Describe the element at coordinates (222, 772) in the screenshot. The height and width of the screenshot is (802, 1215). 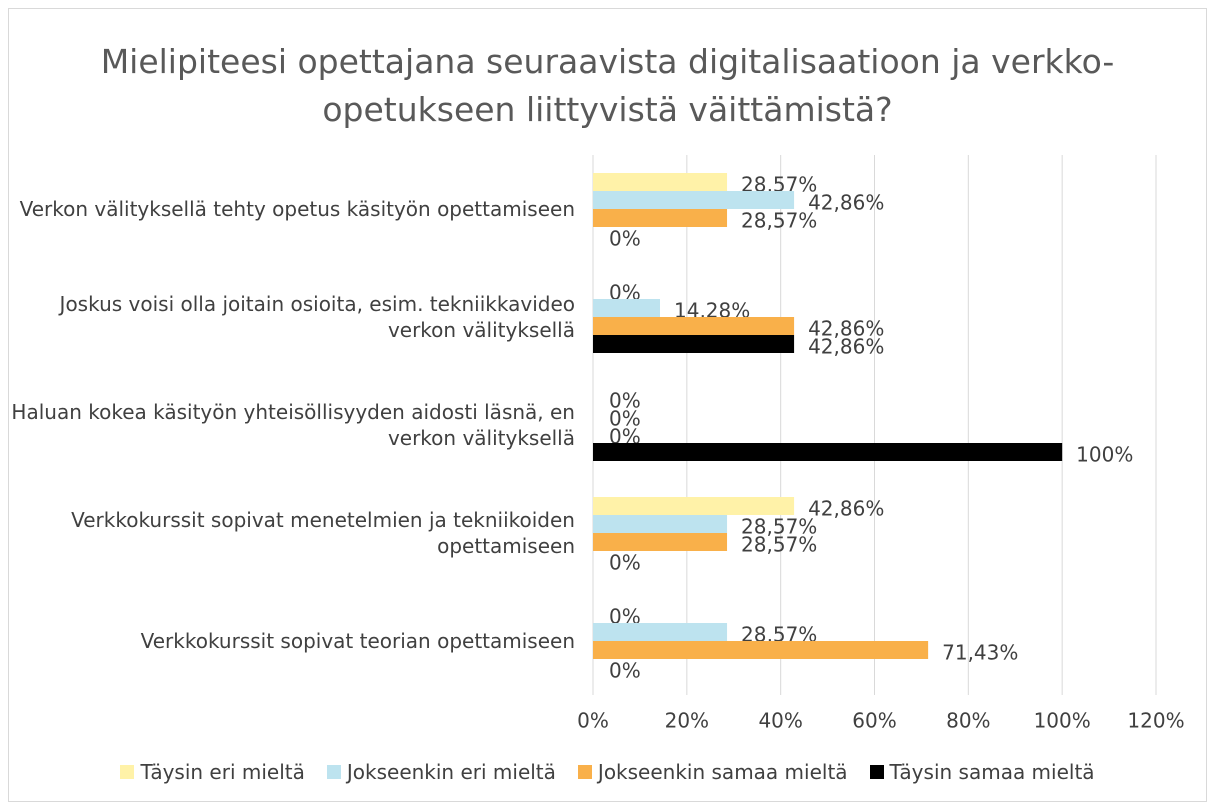
I see `legend-label: Täysin eri mieltä` at that location.